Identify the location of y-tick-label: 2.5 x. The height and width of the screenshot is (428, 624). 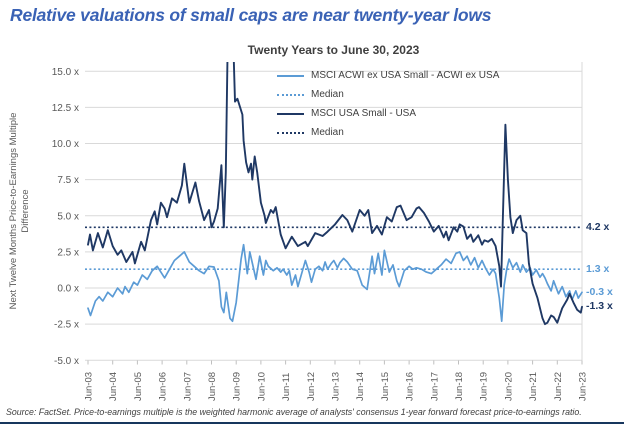
(68, 252).